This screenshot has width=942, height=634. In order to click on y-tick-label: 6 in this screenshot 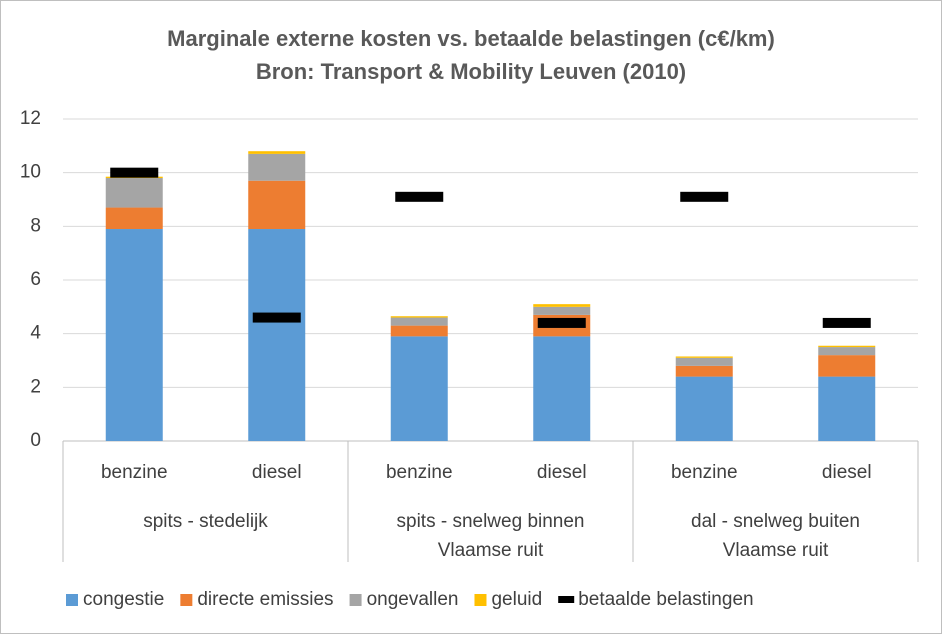, I will do `click(35, 279)`.